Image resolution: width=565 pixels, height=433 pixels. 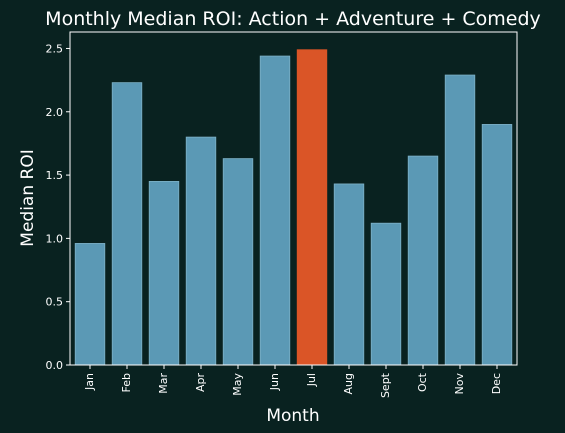 What do you see at coordinates (164, 273) in the screenshot?
I see `bar-mar` at bounding box center [164, 273].